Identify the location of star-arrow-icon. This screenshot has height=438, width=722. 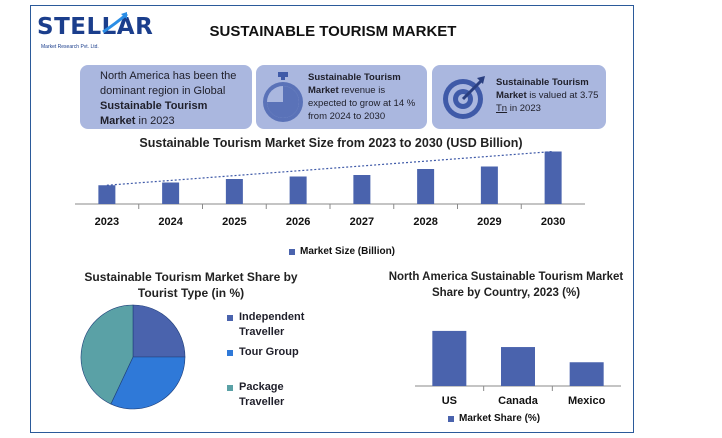
(115, 23).